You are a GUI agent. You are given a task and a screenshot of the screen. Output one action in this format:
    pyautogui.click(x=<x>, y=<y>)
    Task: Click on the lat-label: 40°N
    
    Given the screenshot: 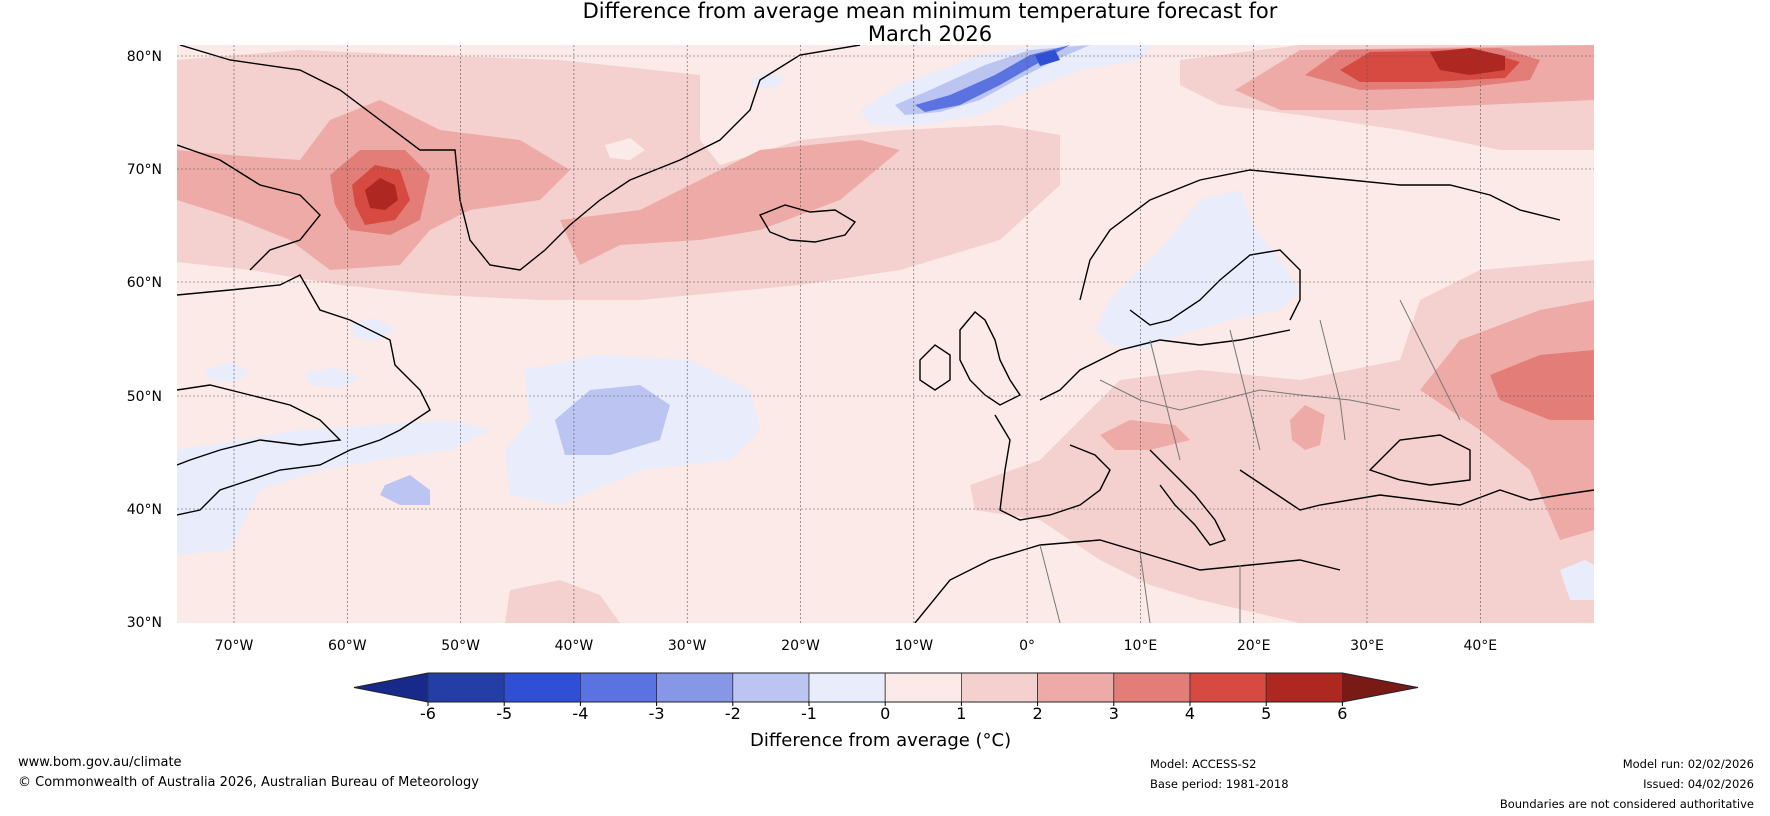 What is the action you would take?
    pyautogui.click(x=144, y=510)
    